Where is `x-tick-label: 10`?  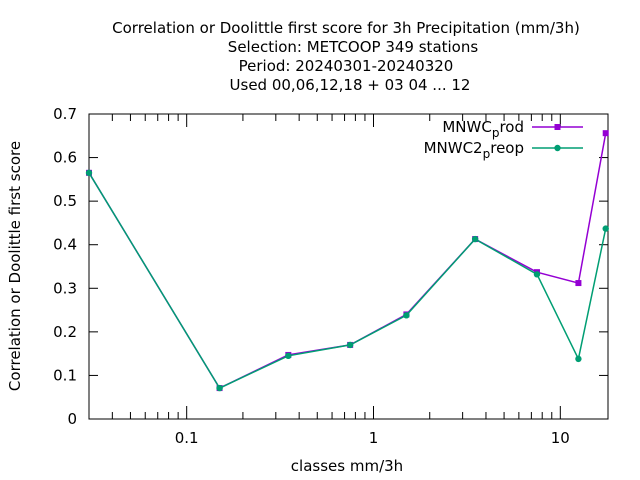 x-tick-label: 10 is located at coordinates (560, 438).